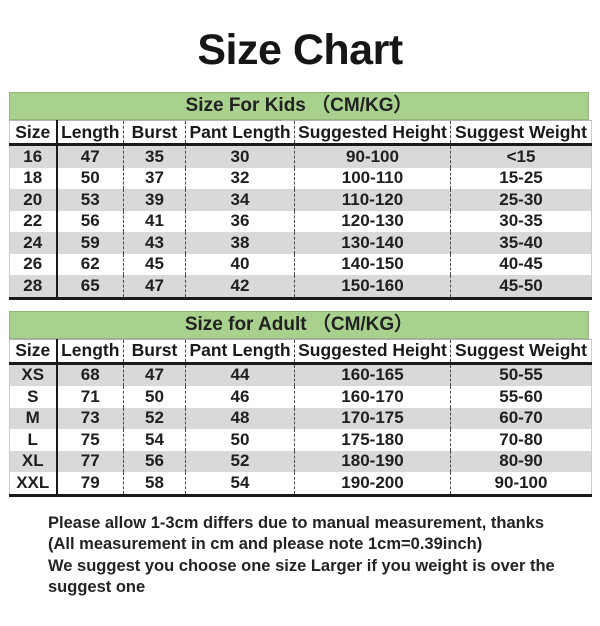 Image resolution: width=600 pixels, height=626 pixels. Describe the element at coordinates (300, 50) in the screenshot. I see `page-title: Size Chart` at that location.